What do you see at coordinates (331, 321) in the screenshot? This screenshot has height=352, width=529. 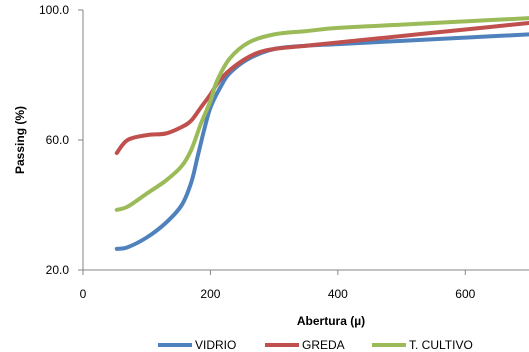 I see `x-axis-title: Abertura (µ)` at bounding box center [331, 321].